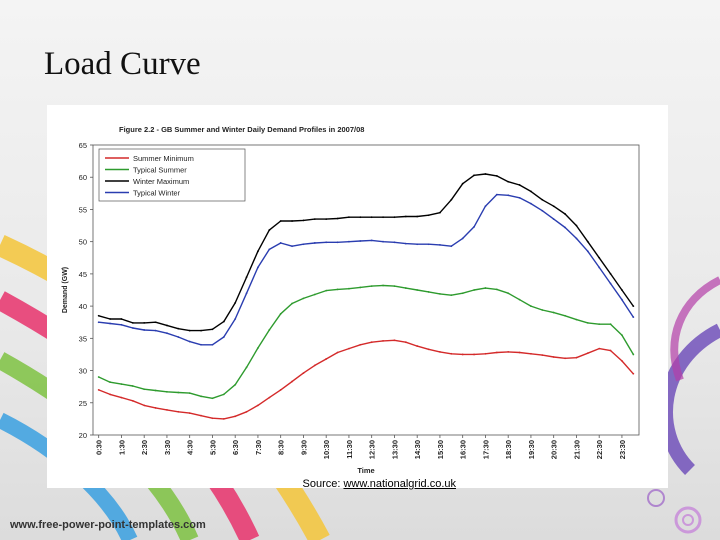 Image resolution: width=720 pixels, height=540 pixels. Describe the element at coordinates (161, 181) in the screenshot. I see `legend-label: Winter Maximum` at that location.